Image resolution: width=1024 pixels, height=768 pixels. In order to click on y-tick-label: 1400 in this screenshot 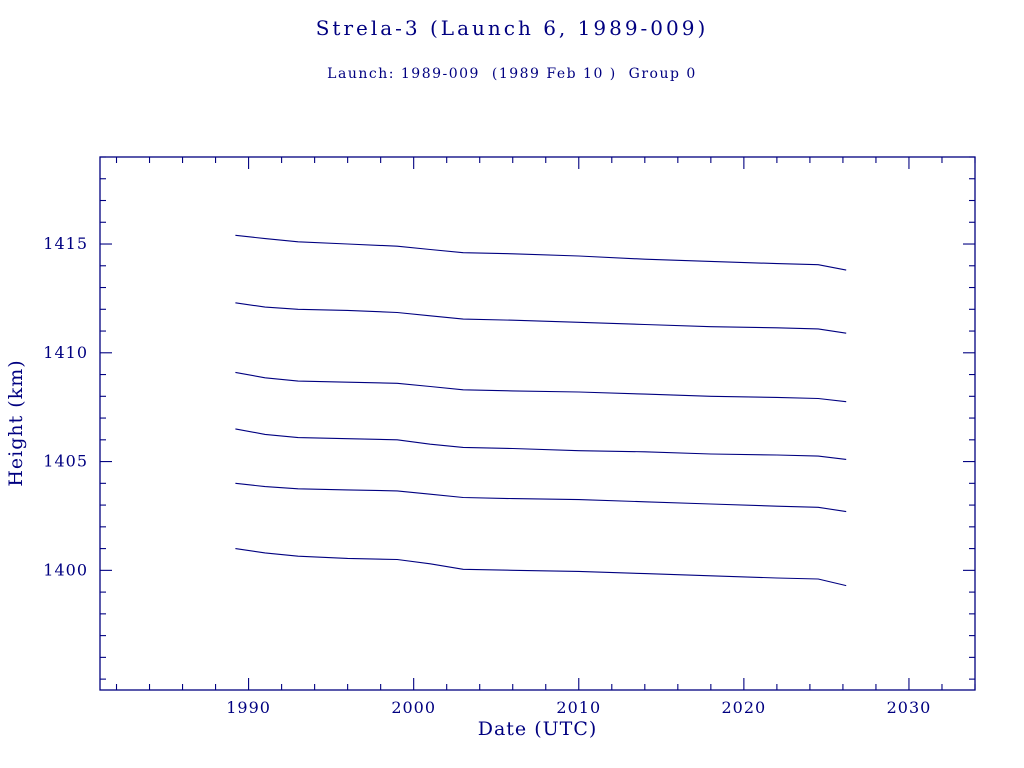, I will do `click(65, 569)`.